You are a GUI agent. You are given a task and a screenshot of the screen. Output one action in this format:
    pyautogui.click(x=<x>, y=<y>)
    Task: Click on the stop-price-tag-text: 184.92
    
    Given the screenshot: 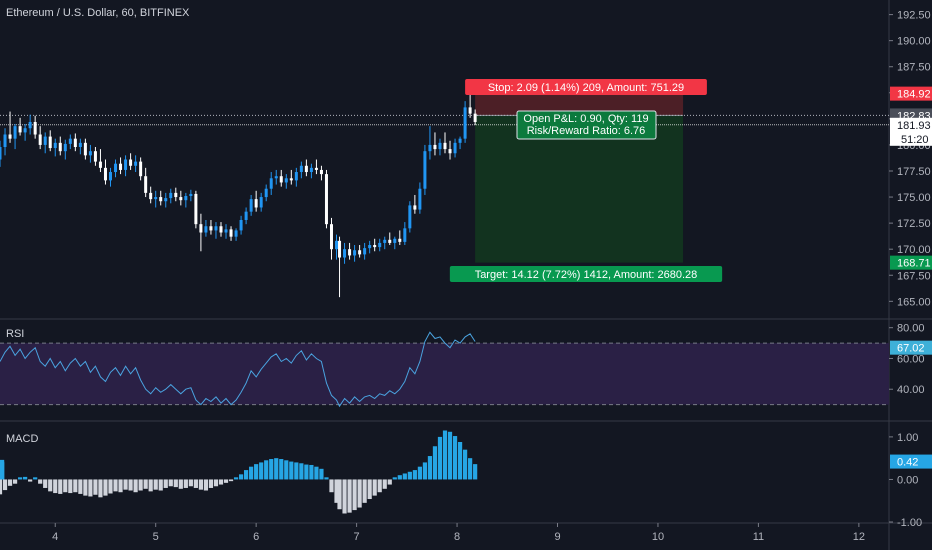 What is the action you would take?
    pyautogui.click(x=914, y=95)
    